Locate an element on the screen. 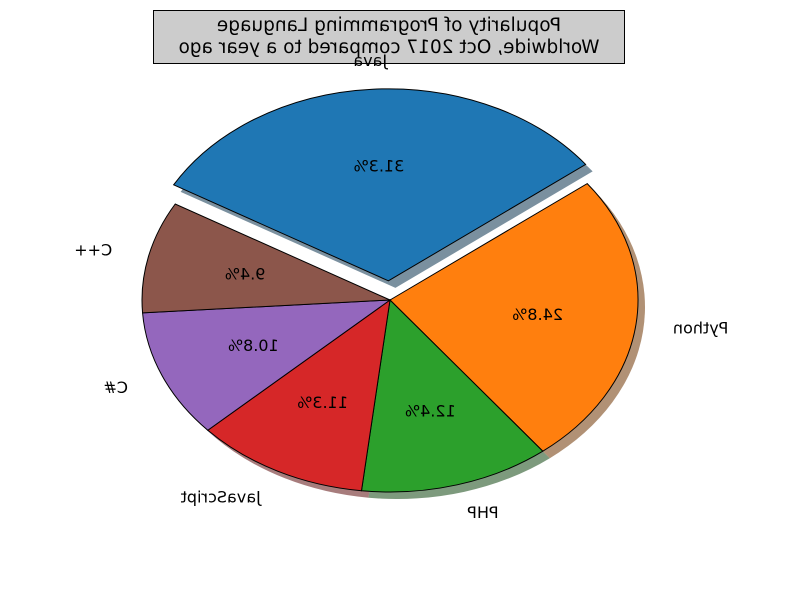 This screenshot has width=800, height=600. percent-label-c-: 10.8% is located at coordinates (253, 345).